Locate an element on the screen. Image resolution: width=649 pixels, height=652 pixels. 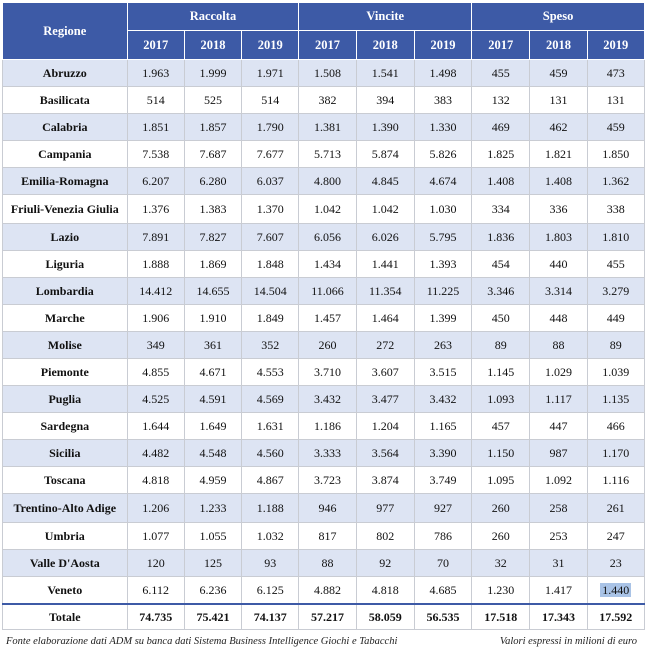
value-cell: 1.408 is located at coordinates (558, 181).